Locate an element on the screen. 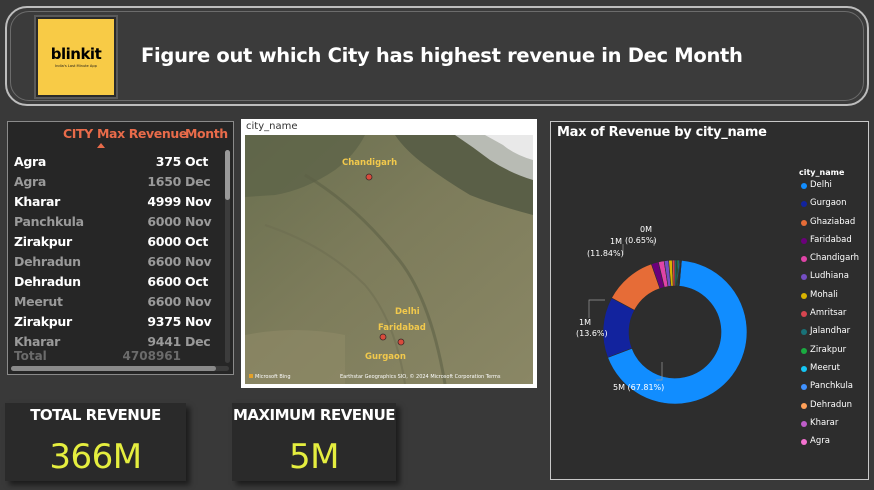  column-header-month: Month is located at coordinates (206, 133).